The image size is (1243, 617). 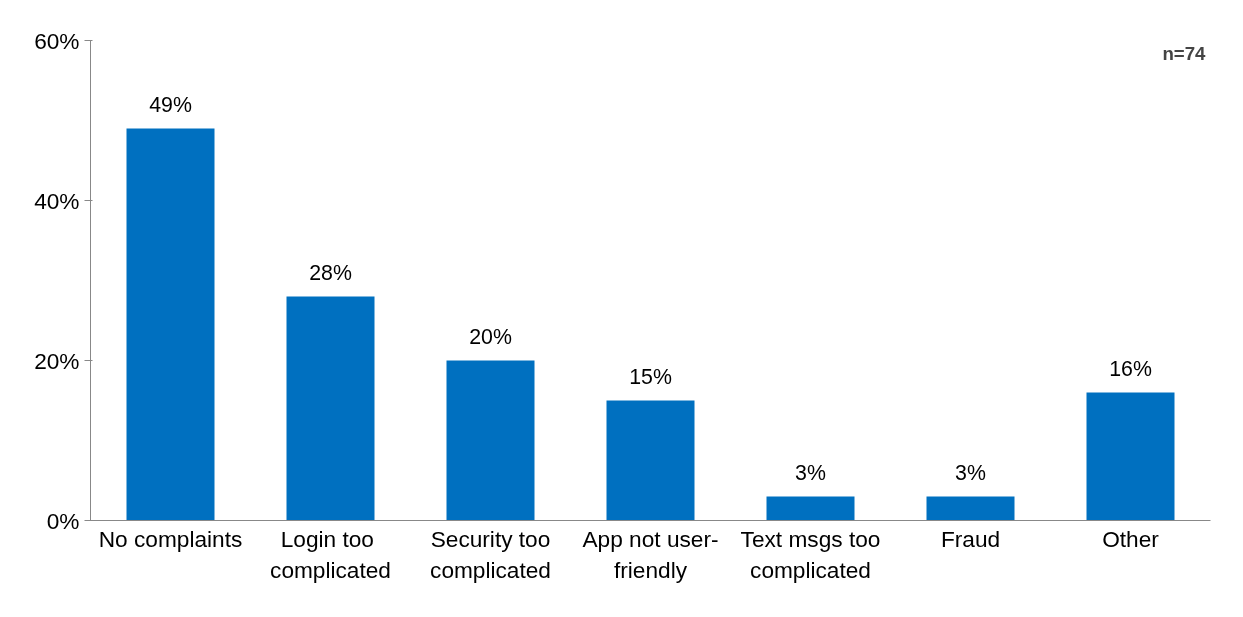 What do you see at coordinates (1184, 53) in the screenshot?
I see `annotation: n=74` at bounding box center [1184, 53].